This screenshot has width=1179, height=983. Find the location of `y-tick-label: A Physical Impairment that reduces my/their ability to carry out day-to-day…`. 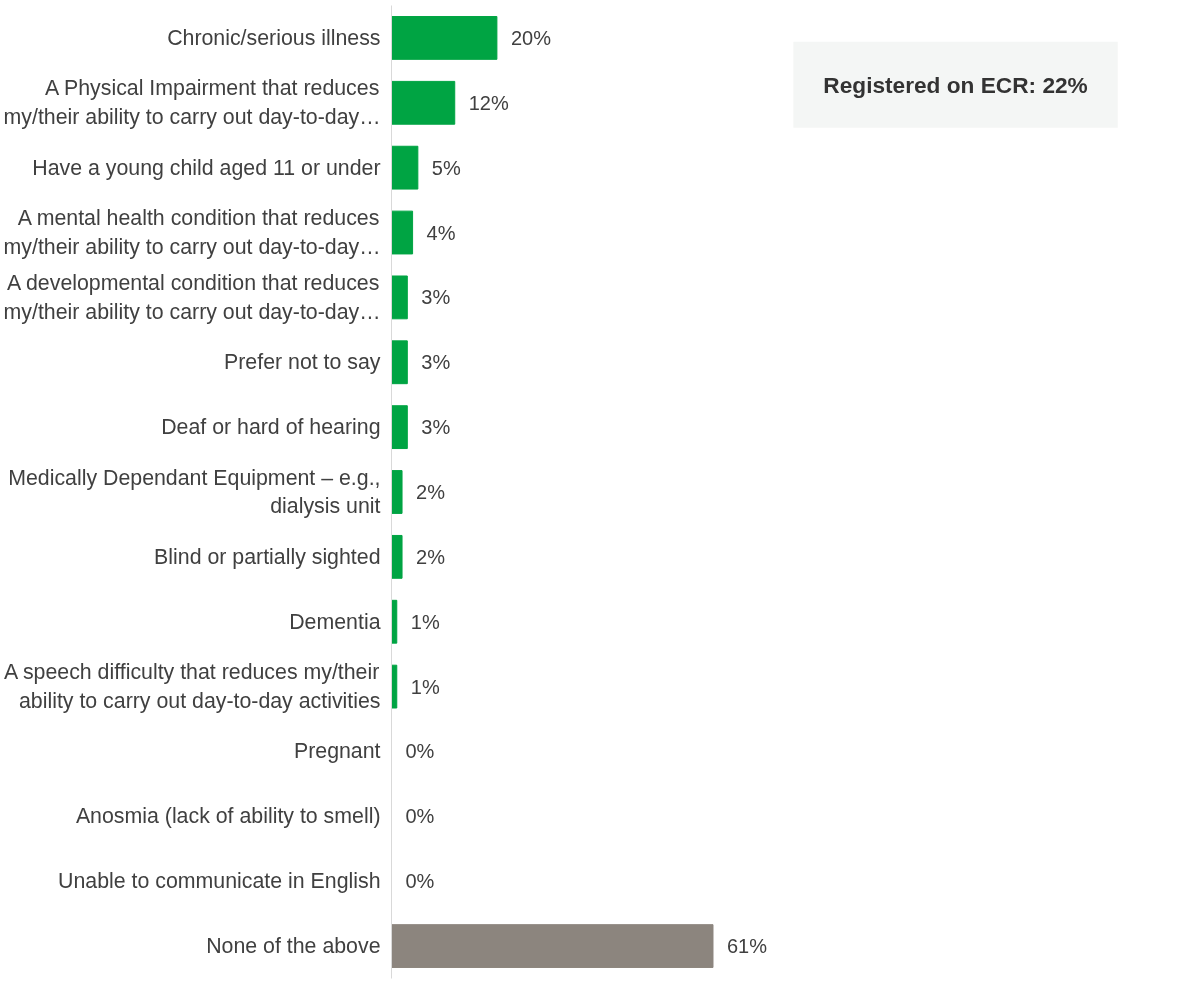

y-tick-label: A Physical Impairment that reduces my/their ability to carry out day-to-day… is located at coordinates (192, 103).